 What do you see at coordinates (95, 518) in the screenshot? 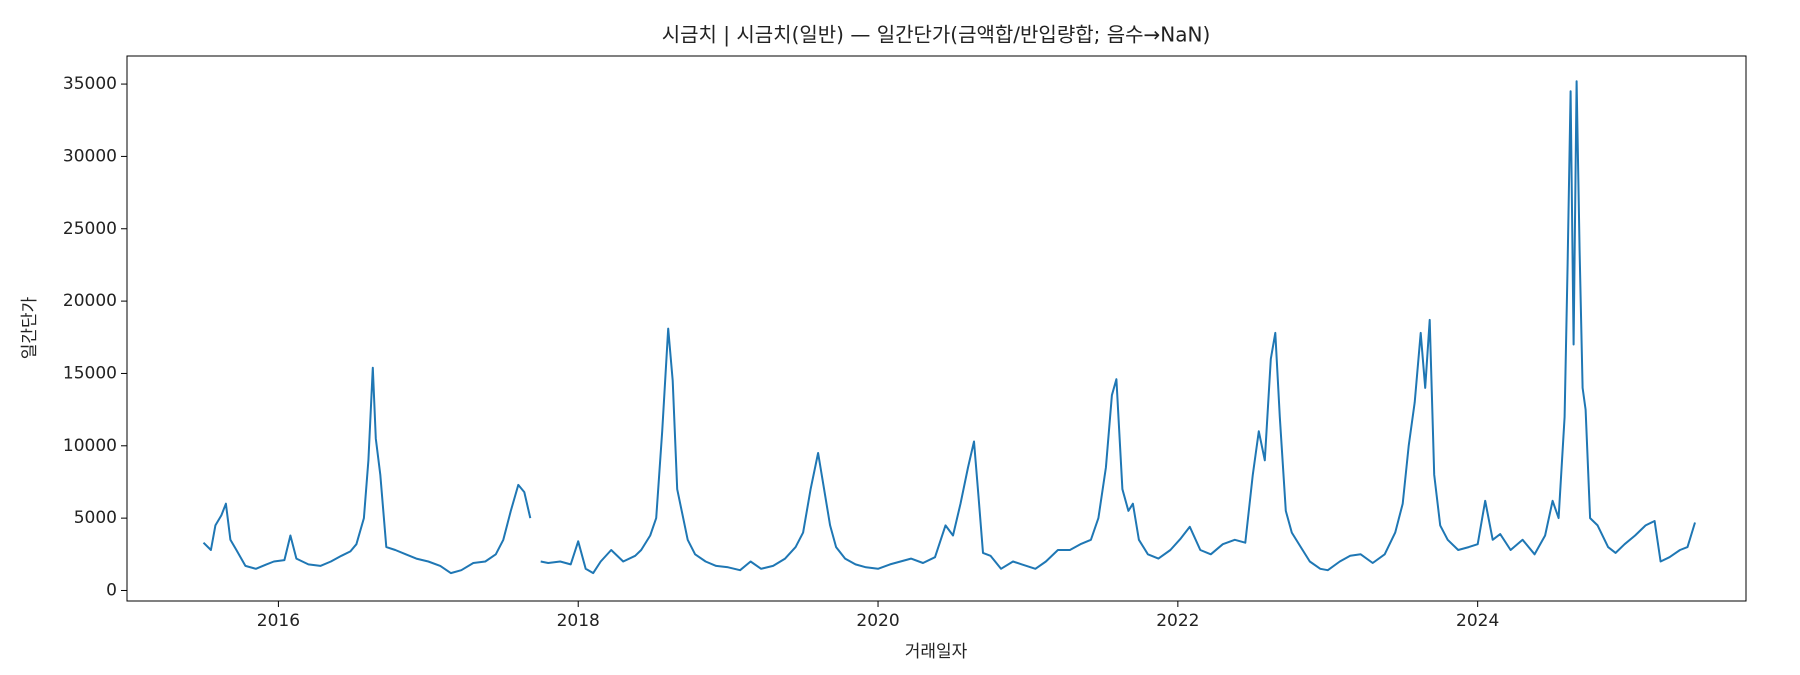
I see `y-tick-label: 5000` at bounding box center [95, 518].